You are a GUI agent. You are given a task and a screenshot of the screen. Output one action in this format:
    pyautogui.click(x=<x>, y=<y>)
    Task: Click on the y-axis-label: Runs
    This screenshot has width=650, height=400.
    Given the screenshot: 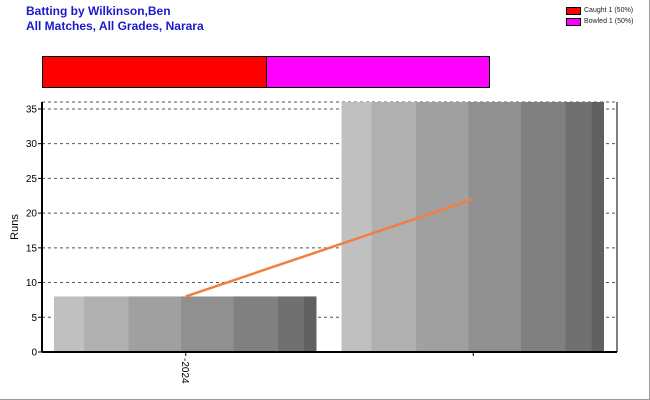 What is the action you would take?
    pyautogui.click(x=15, y=227)
    